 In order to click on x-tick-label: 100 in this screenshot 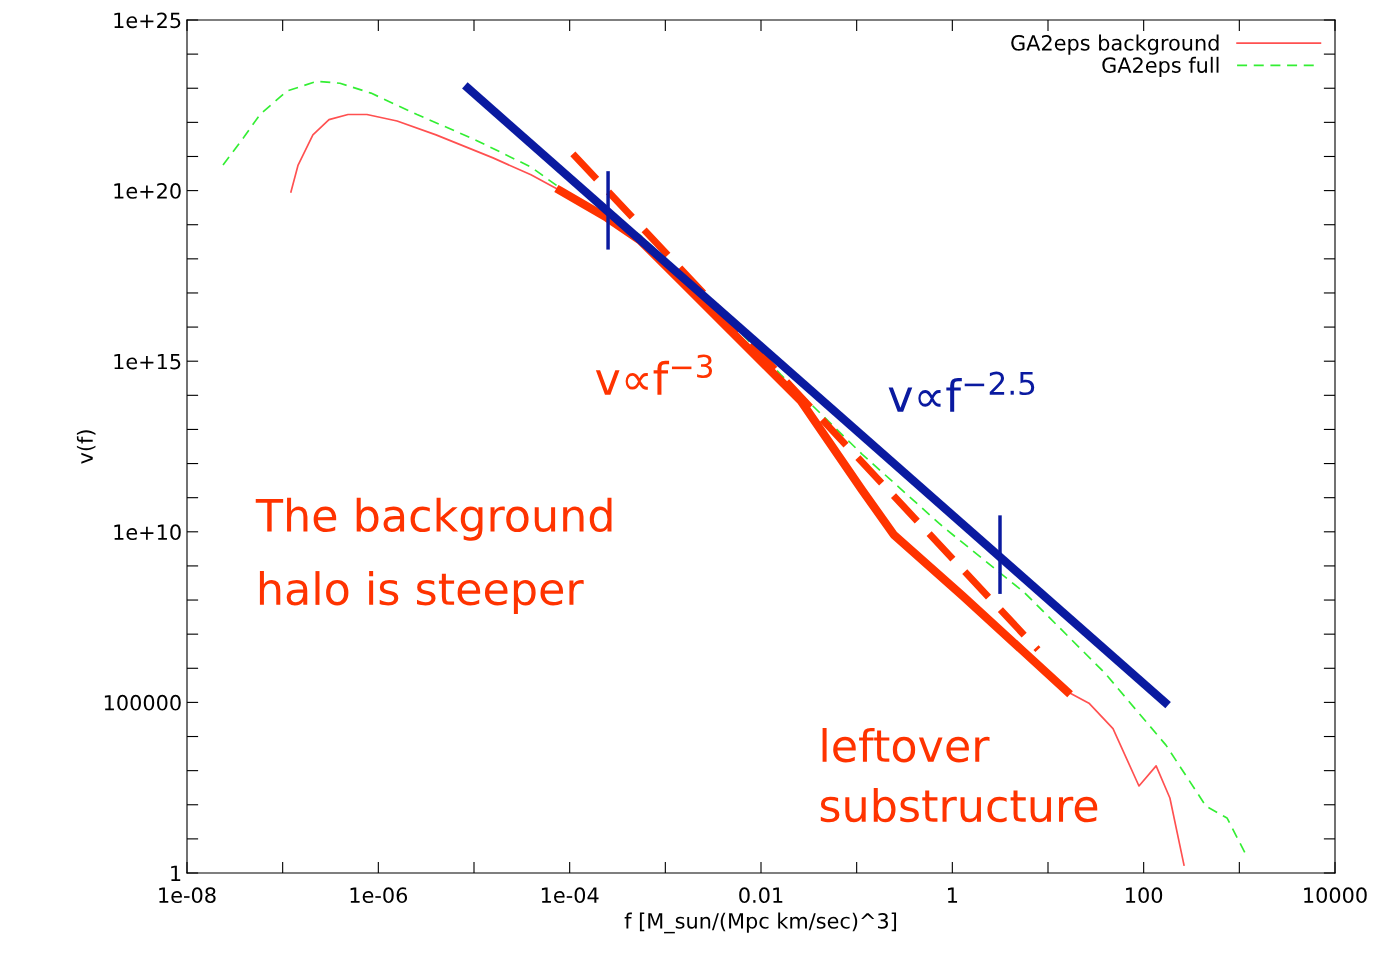, I will do `click(1144, 895)`.